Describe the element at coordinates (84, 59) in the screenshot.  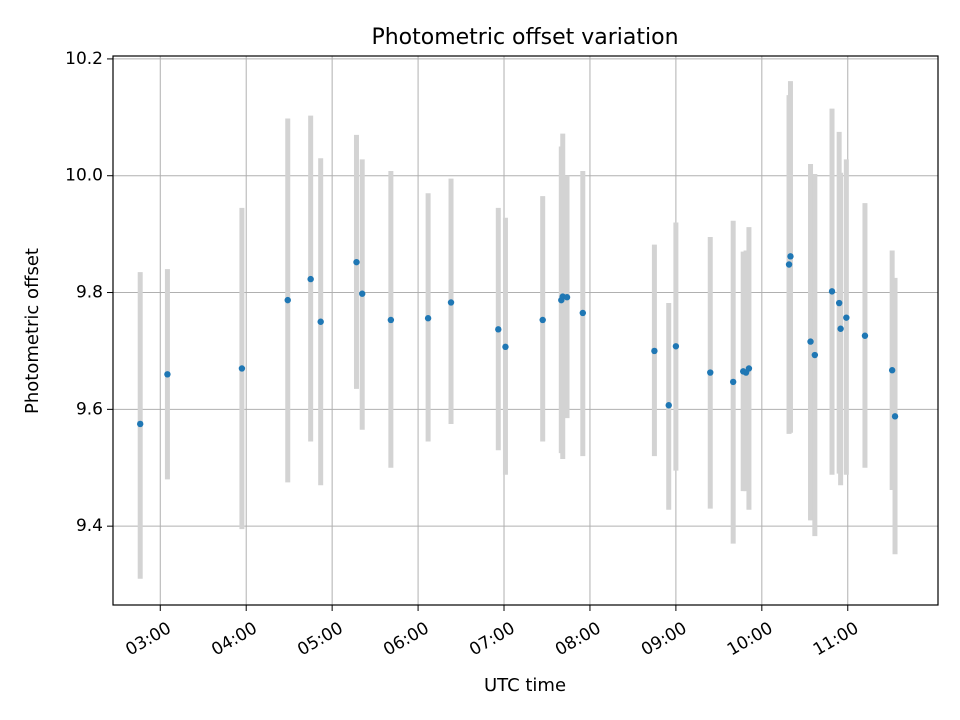
I see `y-tick-label: 10.2` at that location.